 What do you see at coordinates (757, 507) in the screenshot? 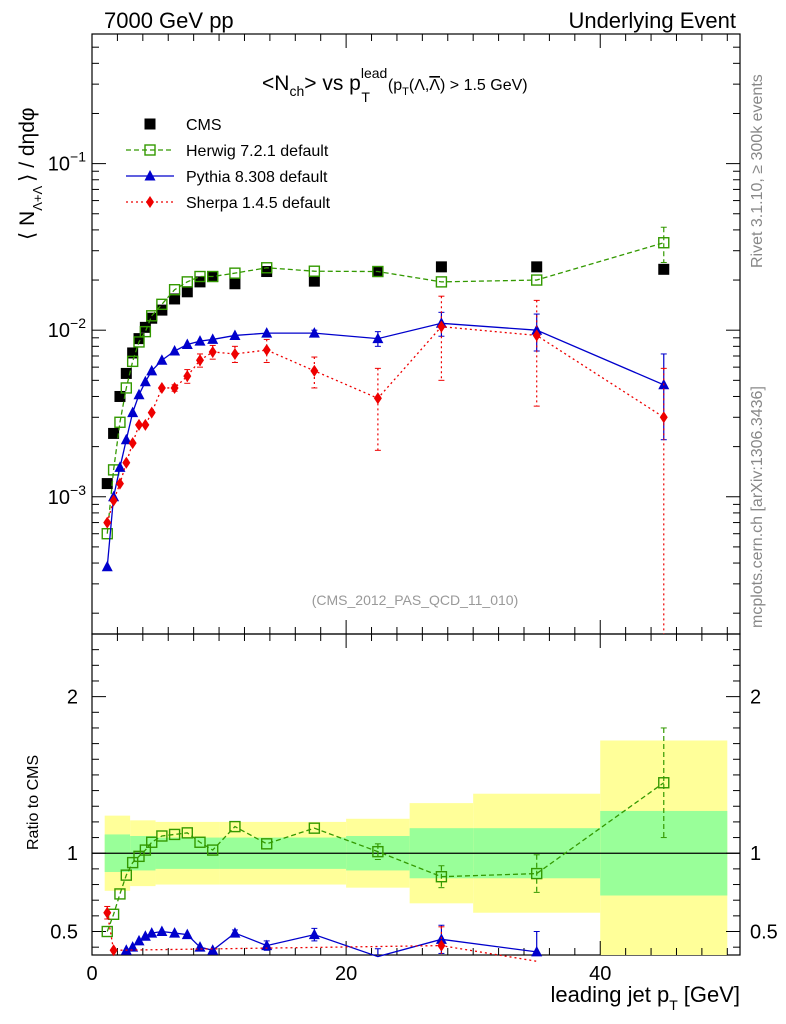
I see `mcplots-label: mcplots.cern.ch [arXiv:1306.3436]` at bounding box center [757, 507].